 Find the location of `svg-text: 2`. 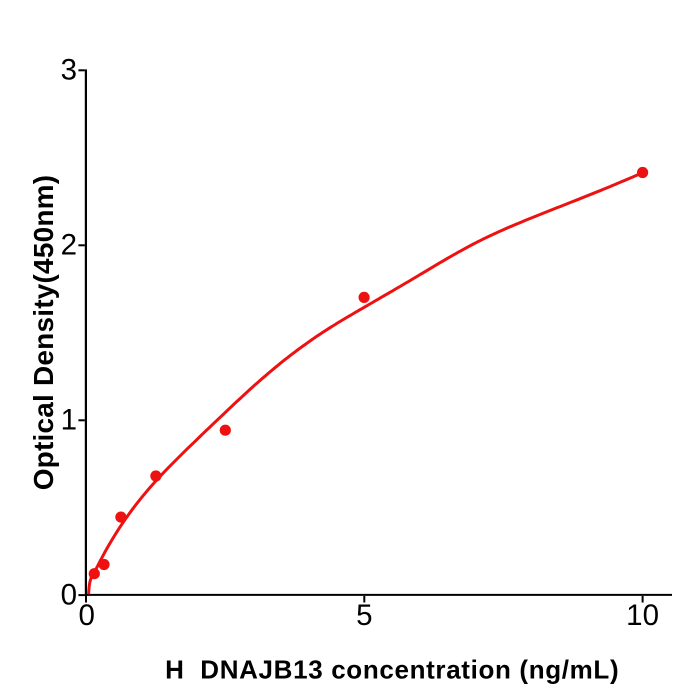

svg-text: 2 is located at coordinates (69, 245).